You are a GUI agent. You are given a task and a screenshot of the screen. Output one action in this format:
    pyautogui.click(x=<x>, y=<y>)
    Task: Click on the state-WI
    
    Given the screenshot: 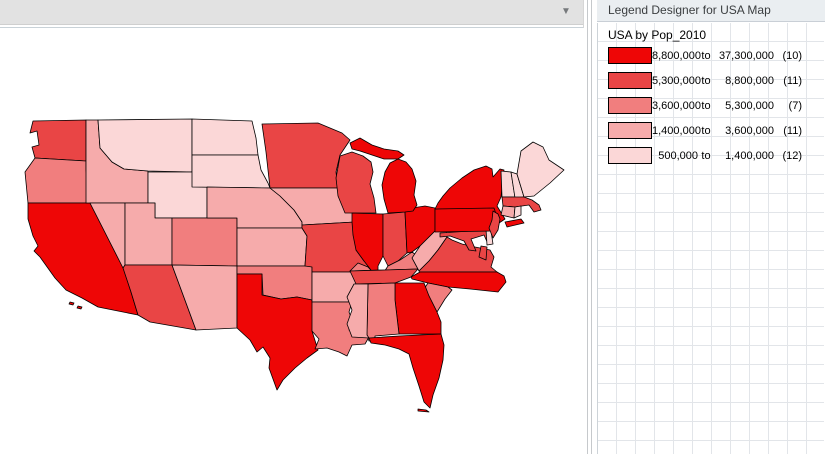 What is the action you would take?
    pyautogui.click(x=356, y=182)
    